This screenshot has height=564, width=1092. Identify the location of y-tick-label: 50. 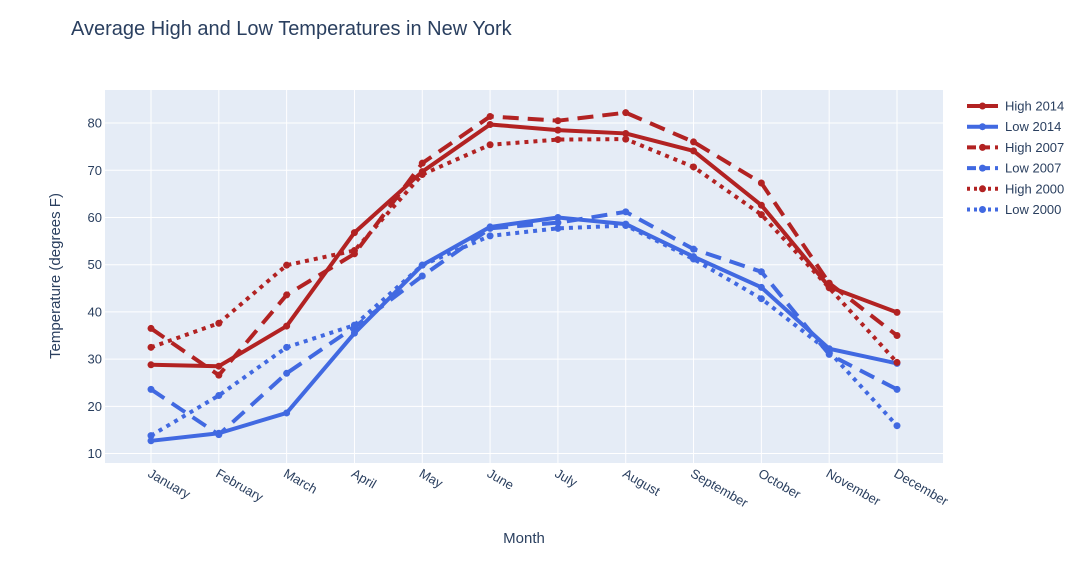
(95, 264).